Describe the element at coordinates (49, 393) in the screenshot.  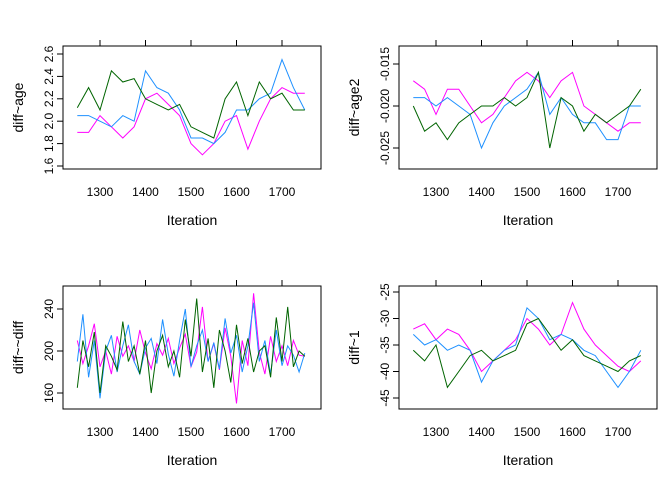
I see `y-tick-label: 160` at that location.